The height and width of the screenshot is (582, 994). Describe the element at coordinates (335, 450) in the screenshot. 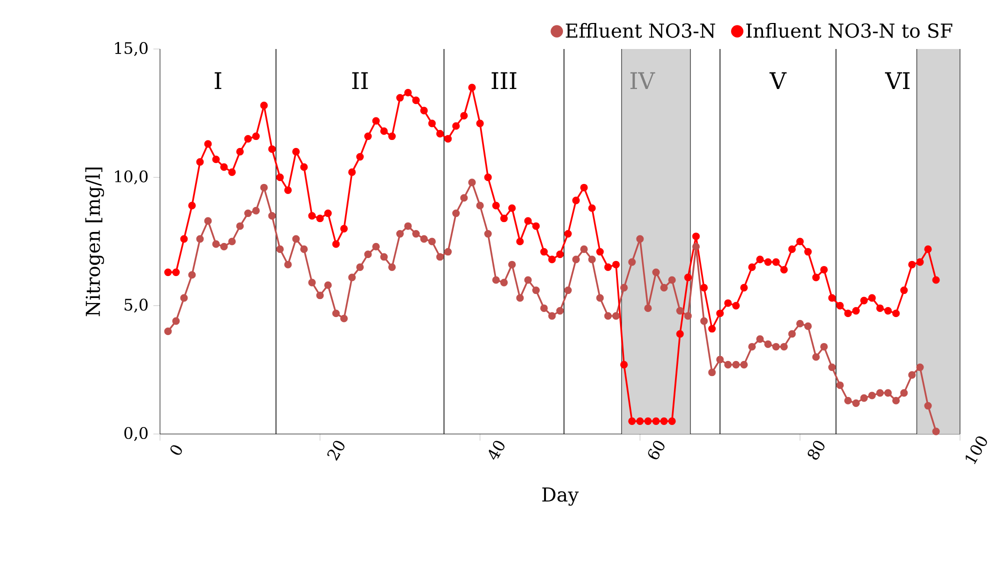

I see `x-tick-label: 20` at that location.